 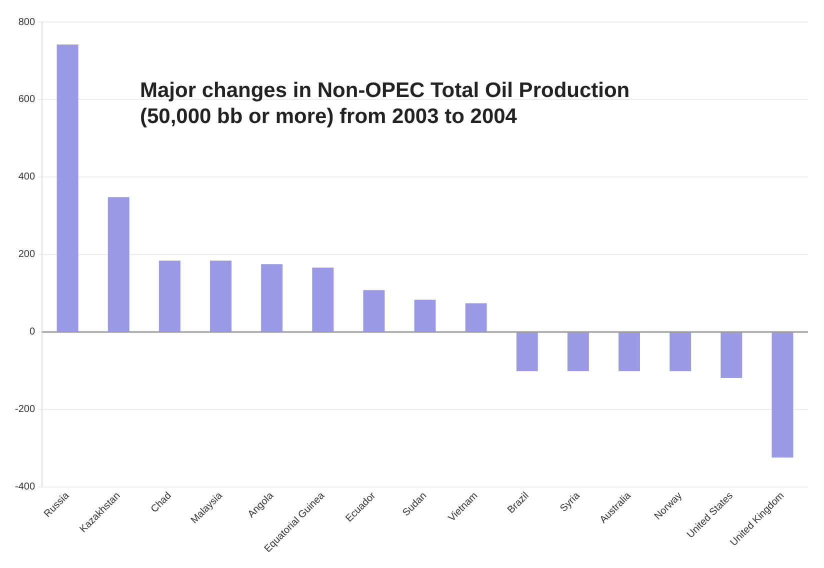 What do you see at coordinates (27, 22) in the screenshot?
I see `y-tick-label: 800` at bounding box center [27, 22].